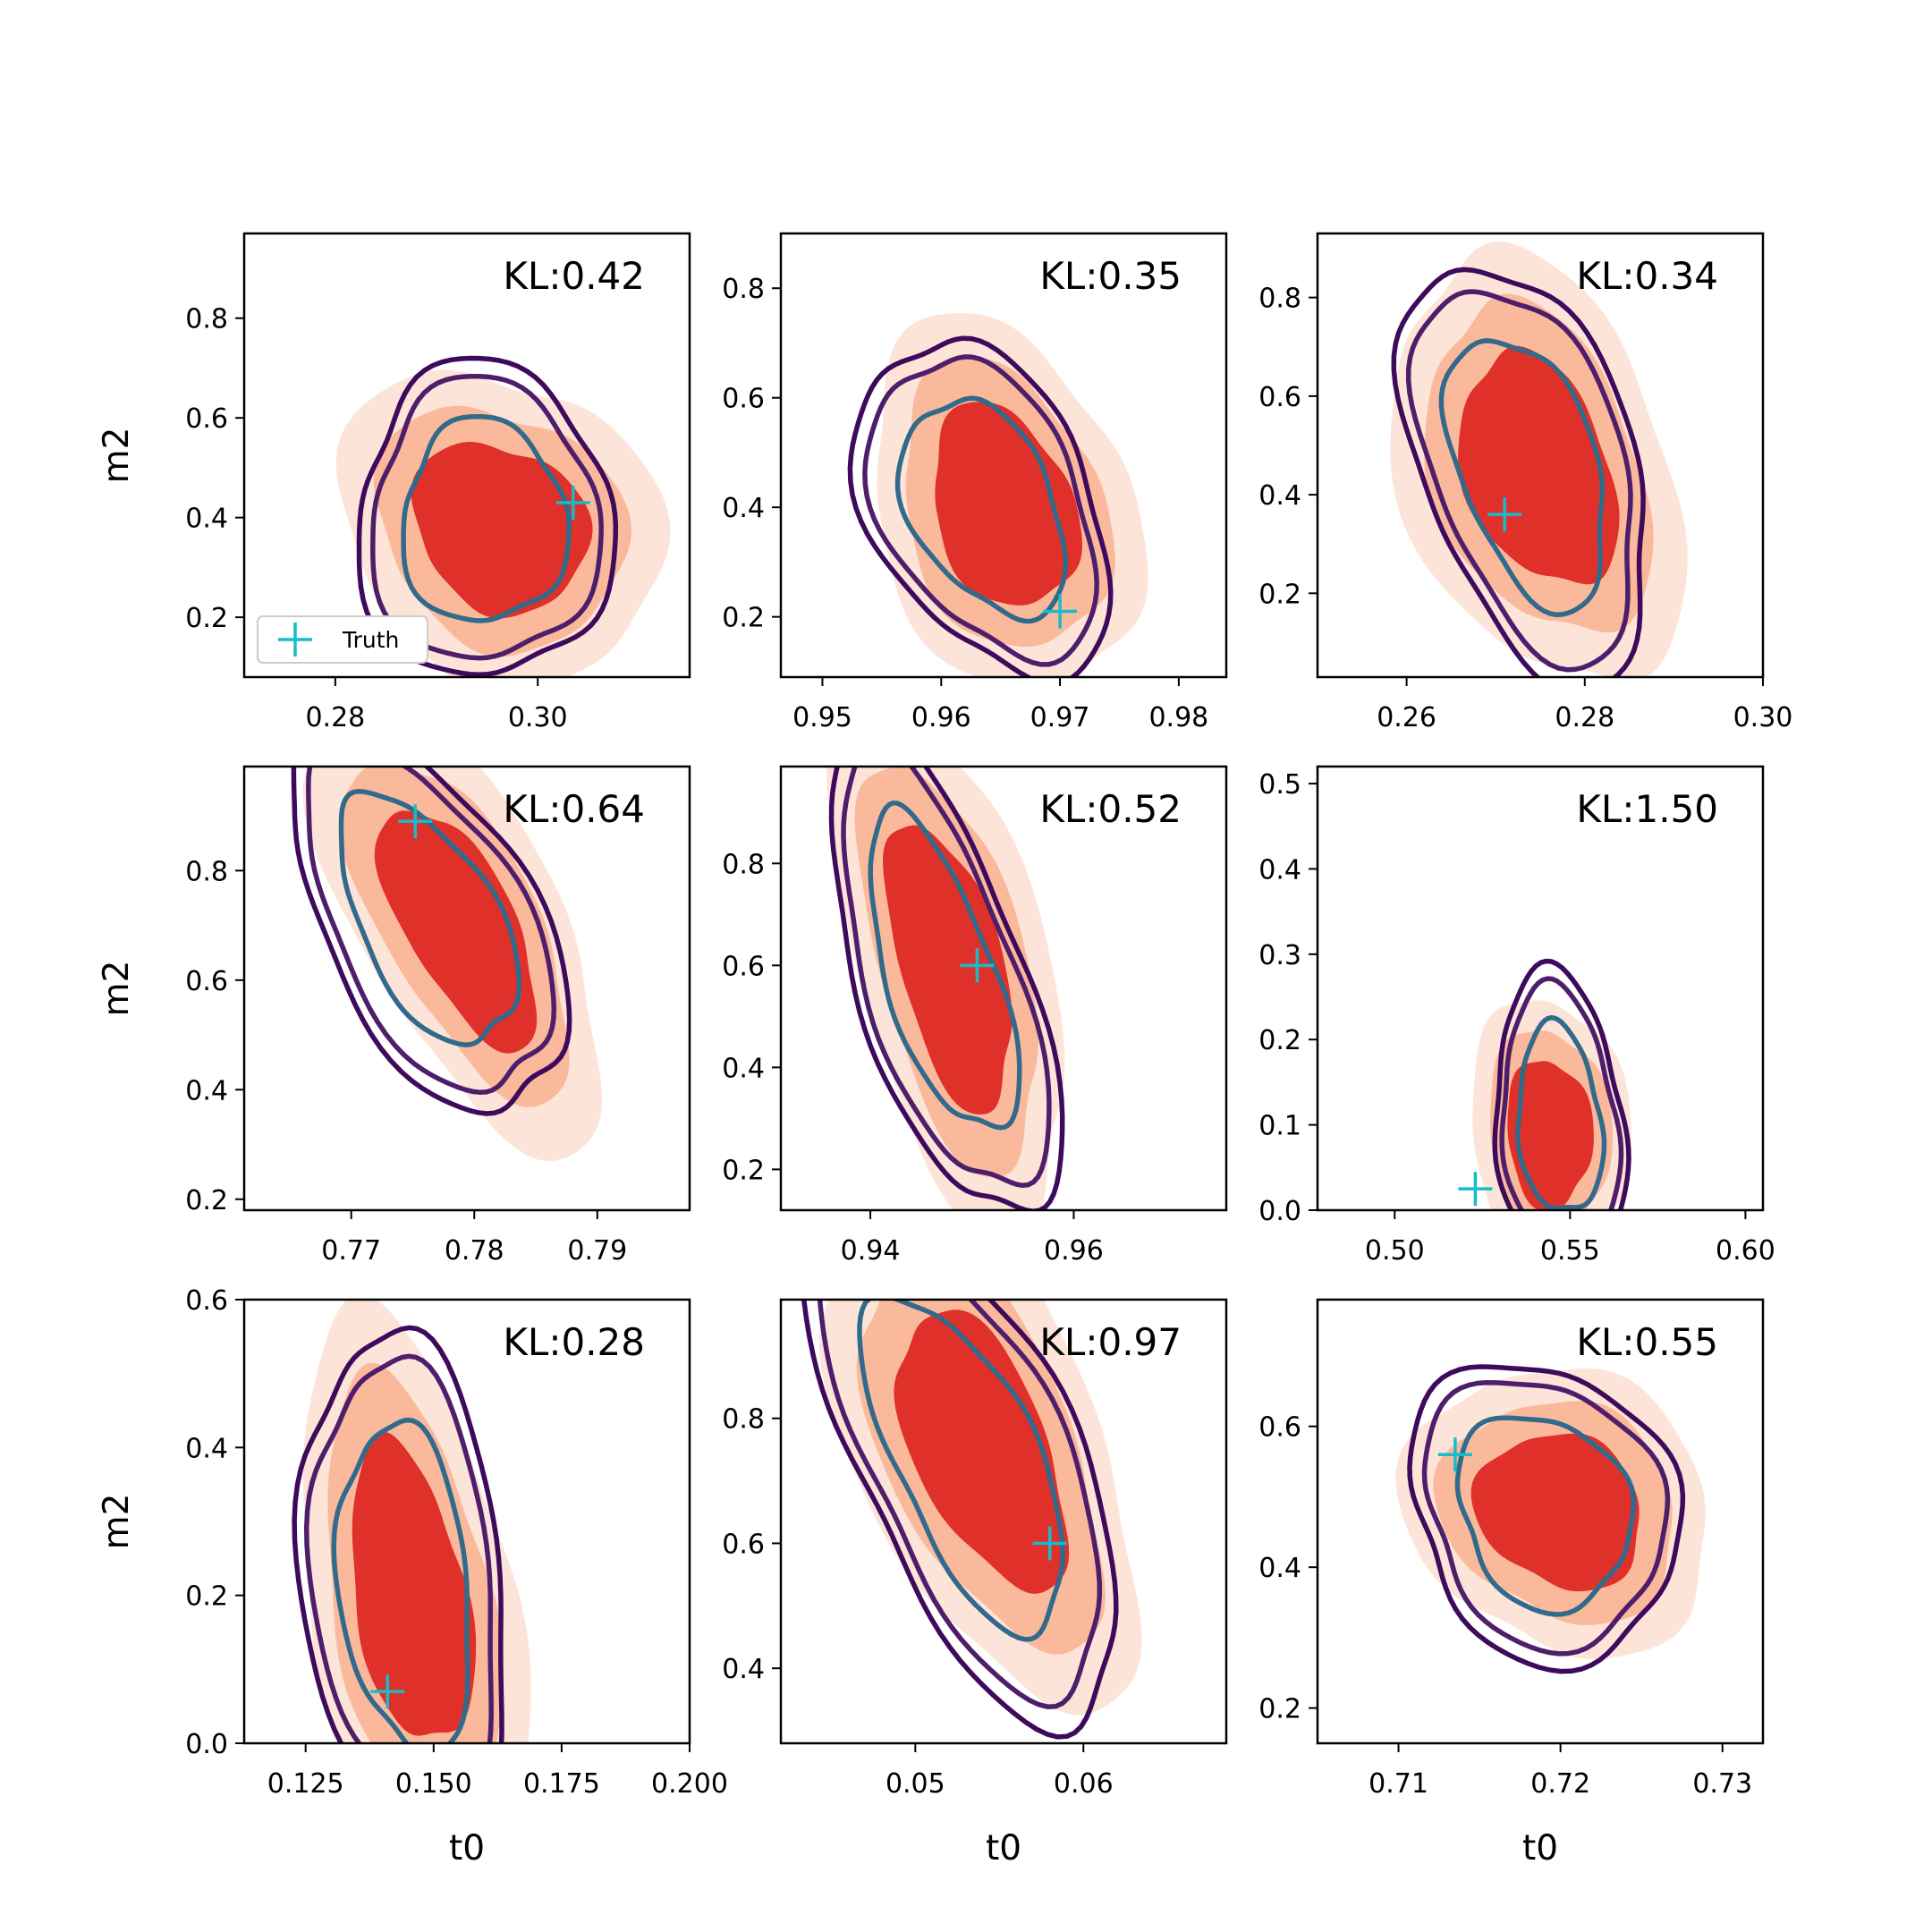  I want to click on x-tick-label: 0.73, so click(1722, 1784).